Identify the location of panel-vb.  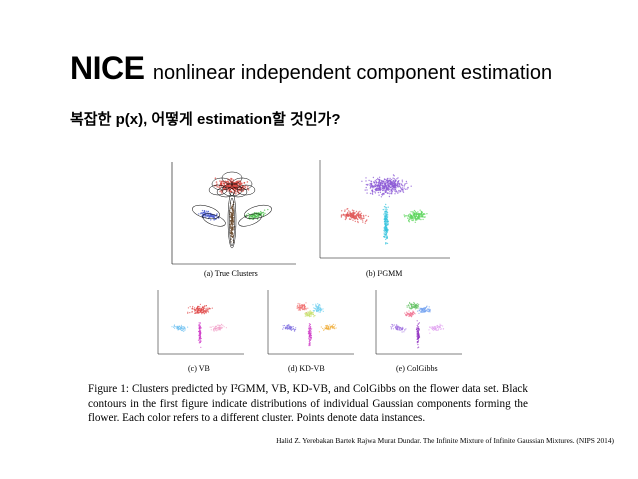
(199, 323).